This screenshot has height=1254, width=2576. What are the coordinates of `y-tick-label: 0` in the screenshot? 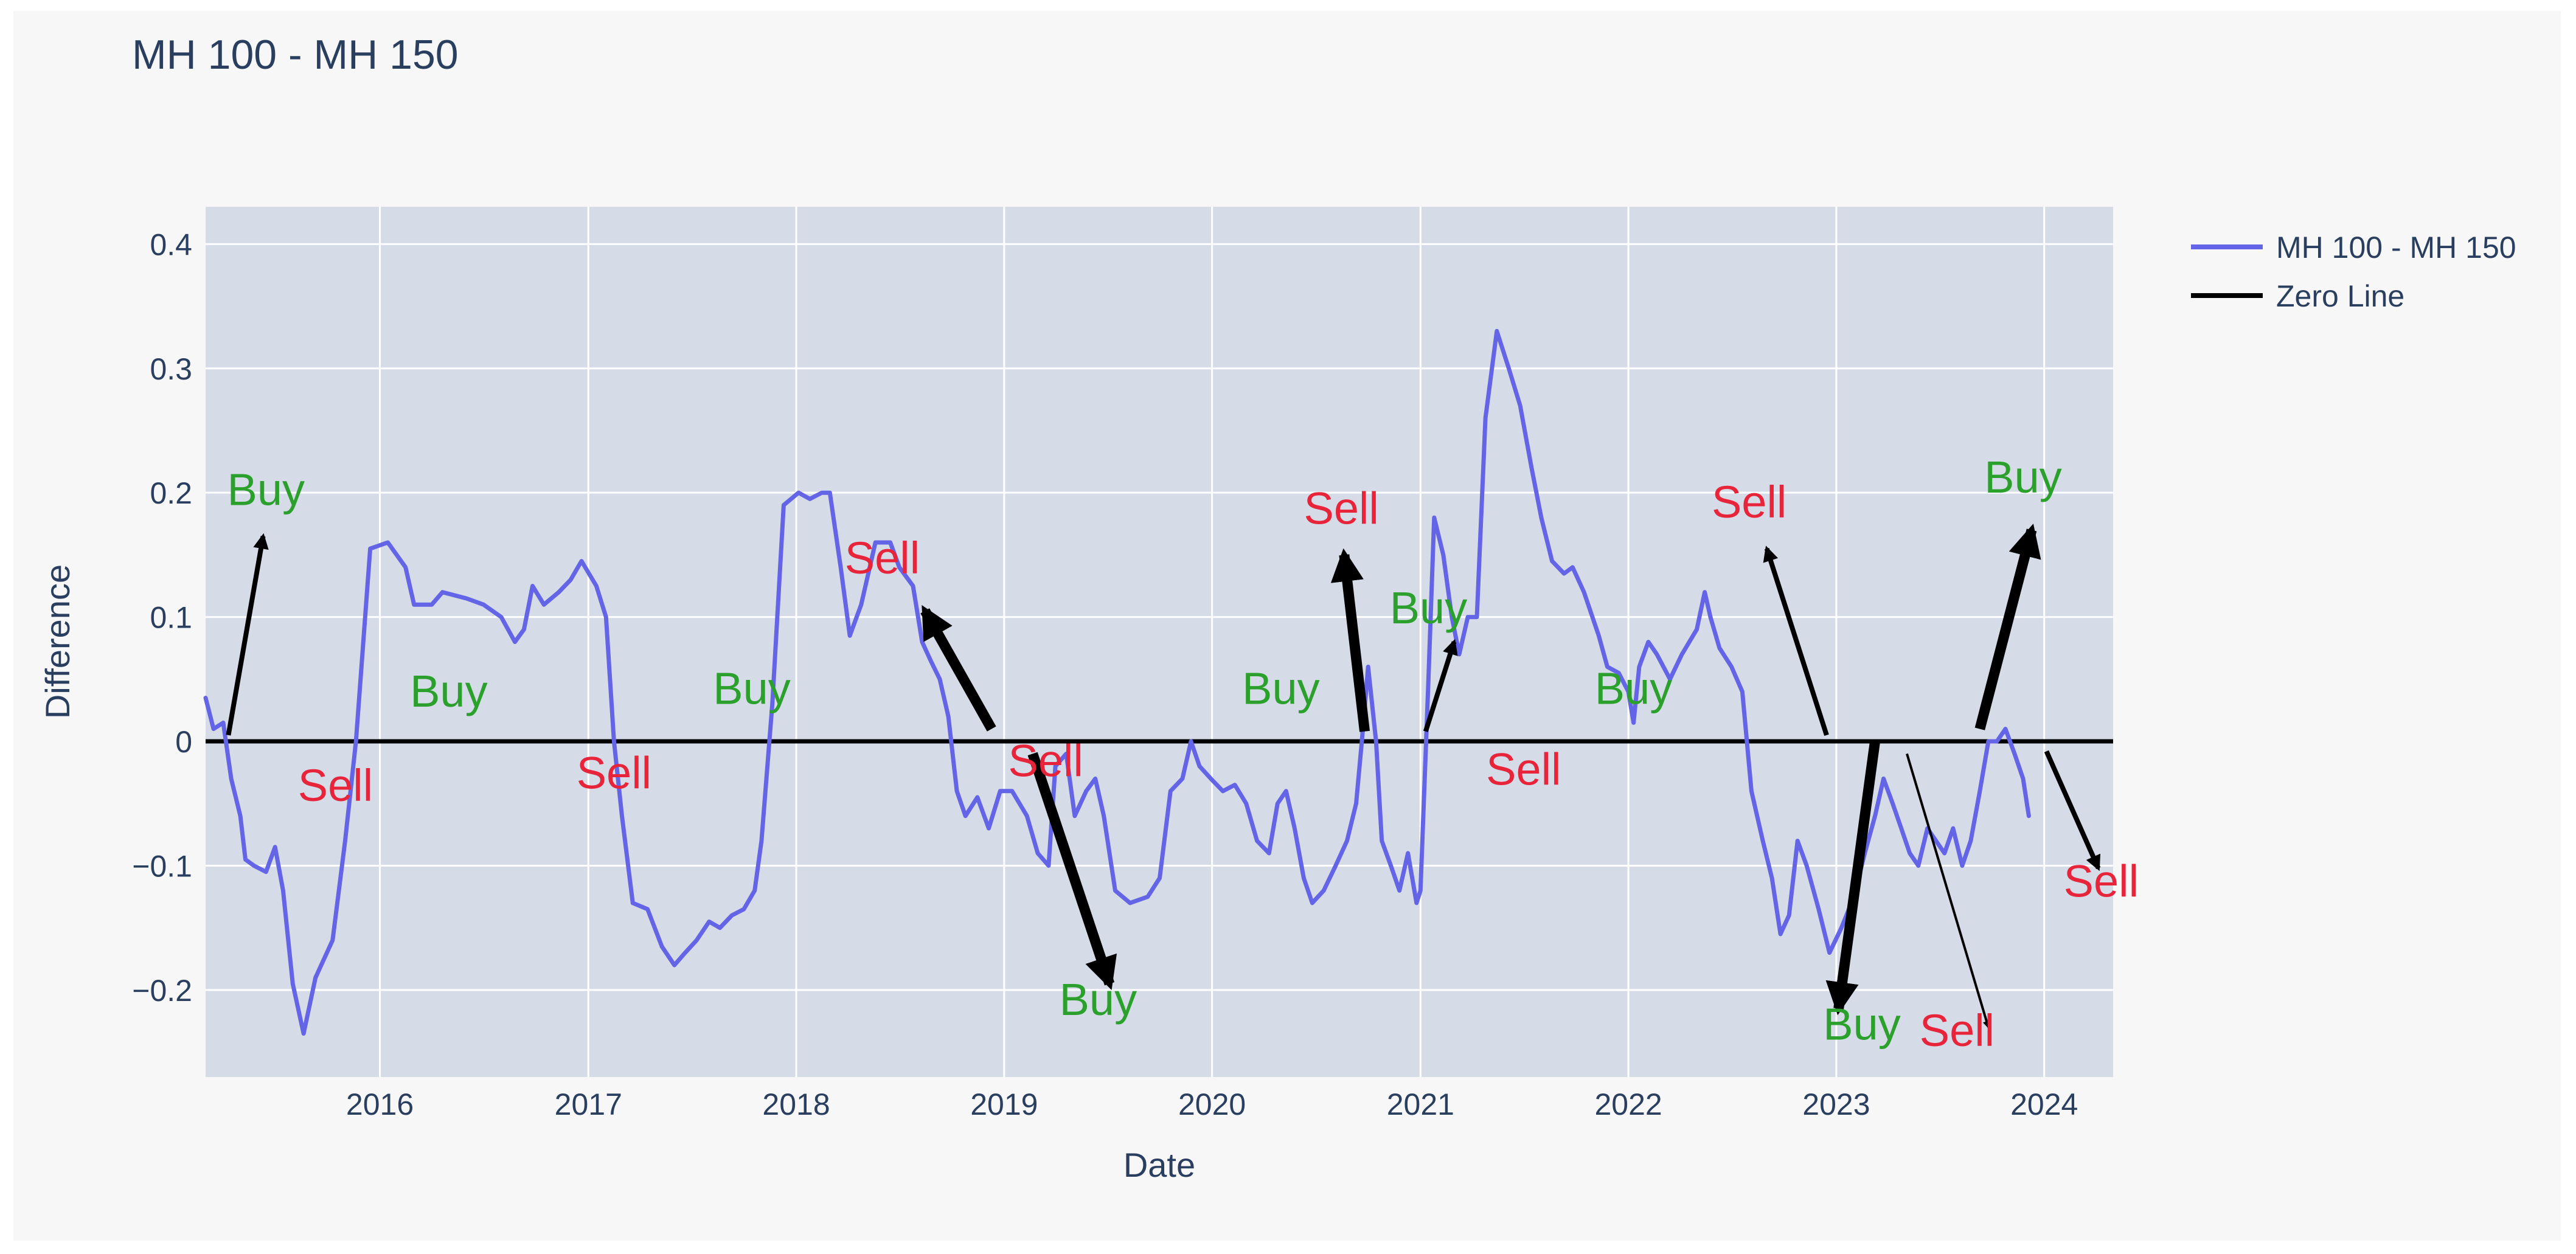 It's located at (183, 742).